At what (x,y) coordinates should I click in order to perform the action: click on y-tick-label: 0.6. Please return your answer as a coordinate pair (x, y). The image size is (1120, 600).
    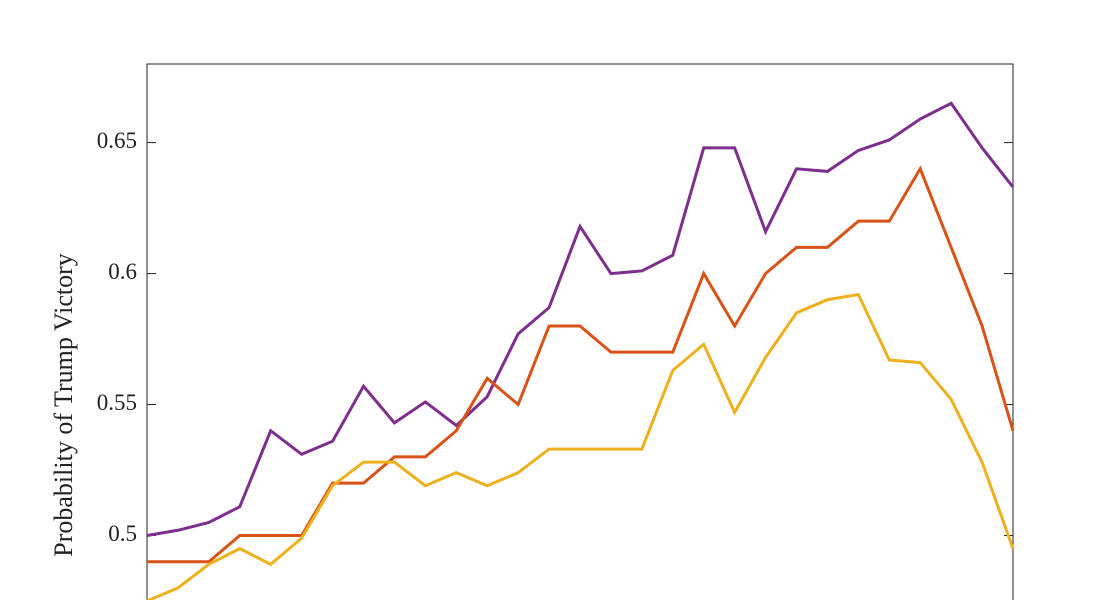
    Looking at the image, I should click on (122, 271).